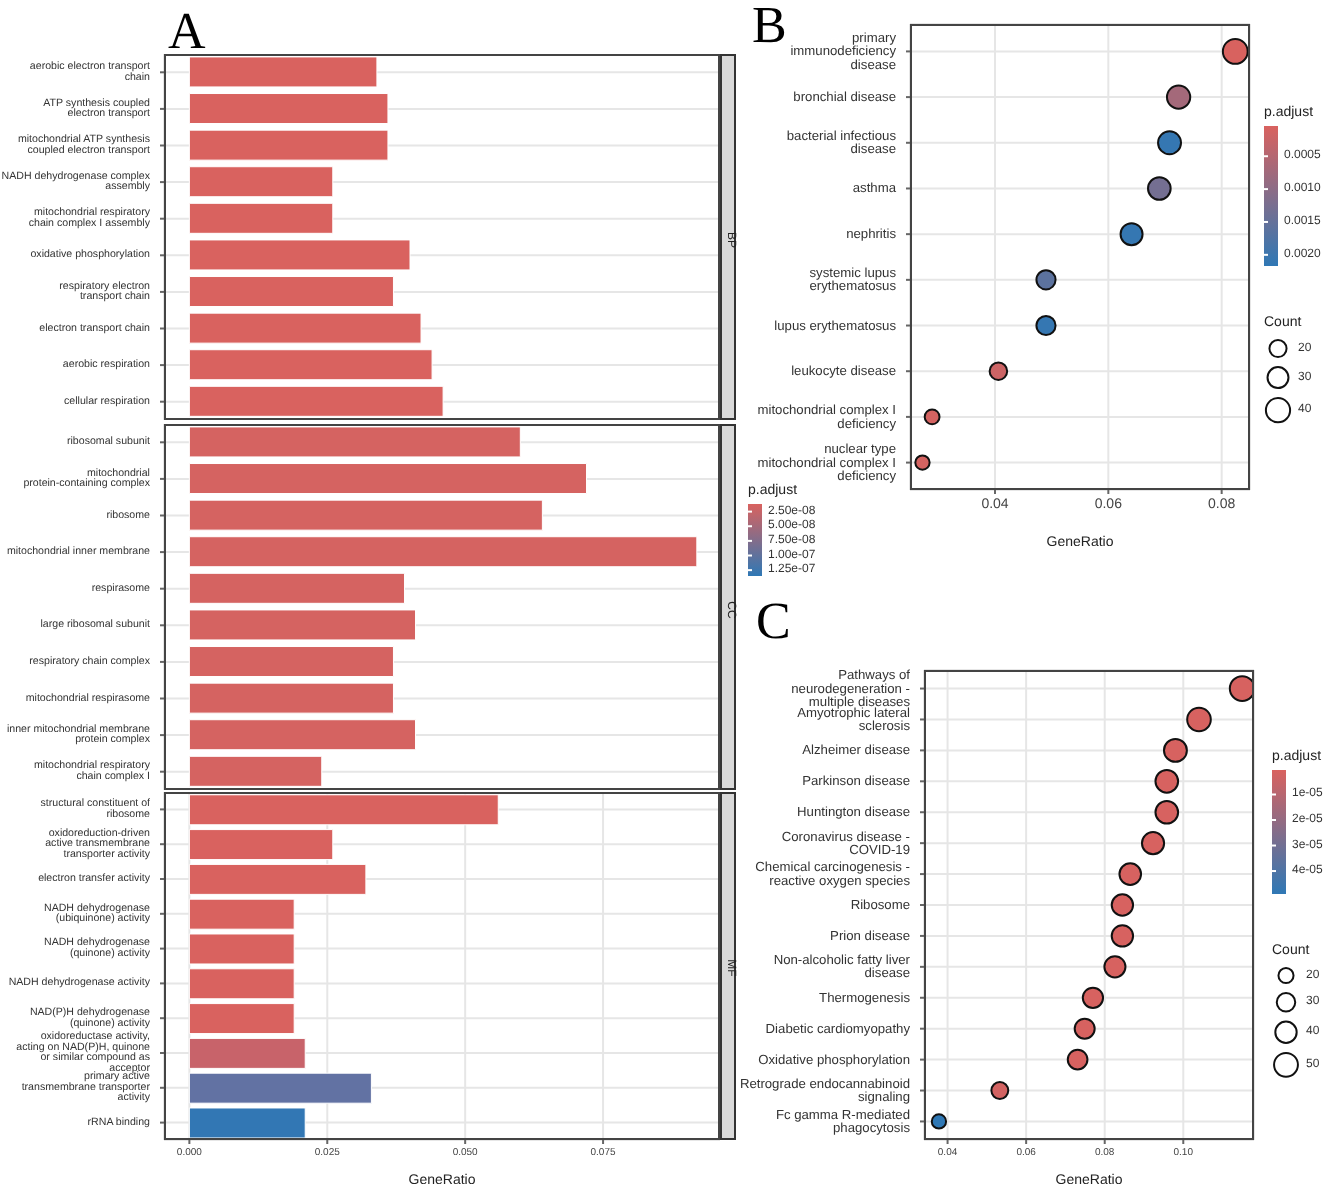 The height and width of the screenshot is (1192, 1324). Describe the element at coordinates (769, 27) in the screenshot. I see `chart-title: B` at that location.